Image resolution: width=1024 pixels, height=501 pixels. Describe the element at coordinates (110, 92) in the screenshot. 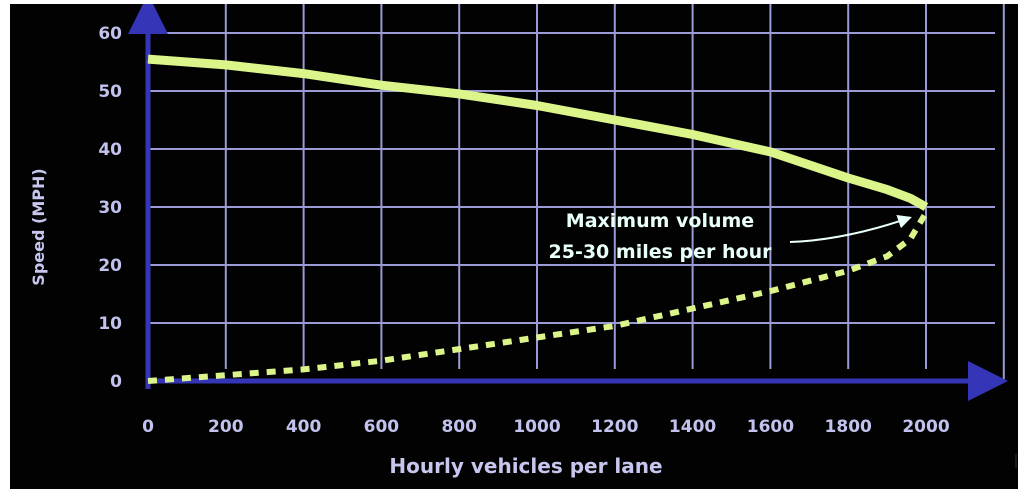

I see `y-tick-label: 50` at that location.